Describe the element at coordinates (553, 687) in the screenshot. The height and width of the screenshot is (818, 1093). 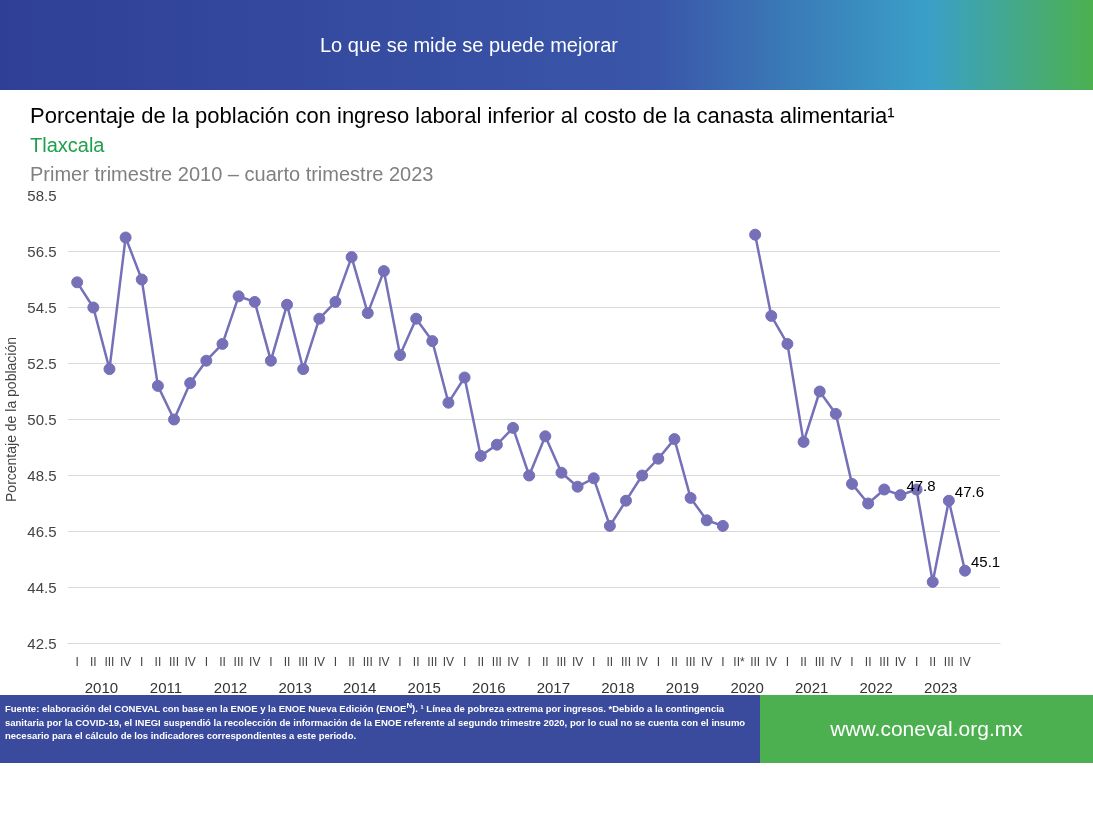
I see `text: 2017` at that location.